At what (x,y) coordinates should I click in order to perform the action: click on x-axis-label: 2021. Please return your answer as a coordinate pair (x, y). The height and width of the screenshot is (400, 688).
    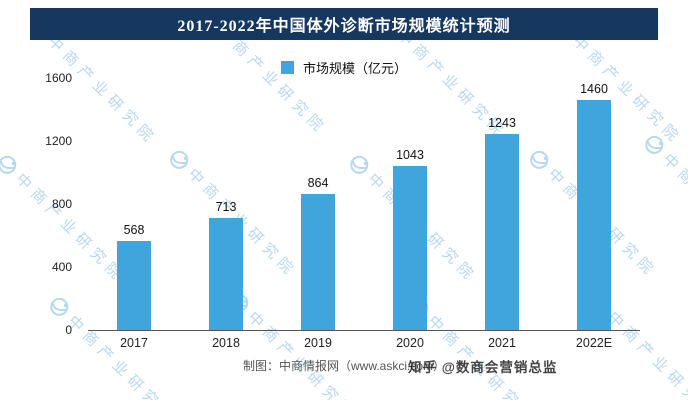
    Looking at the image, I should click on (502, 343).